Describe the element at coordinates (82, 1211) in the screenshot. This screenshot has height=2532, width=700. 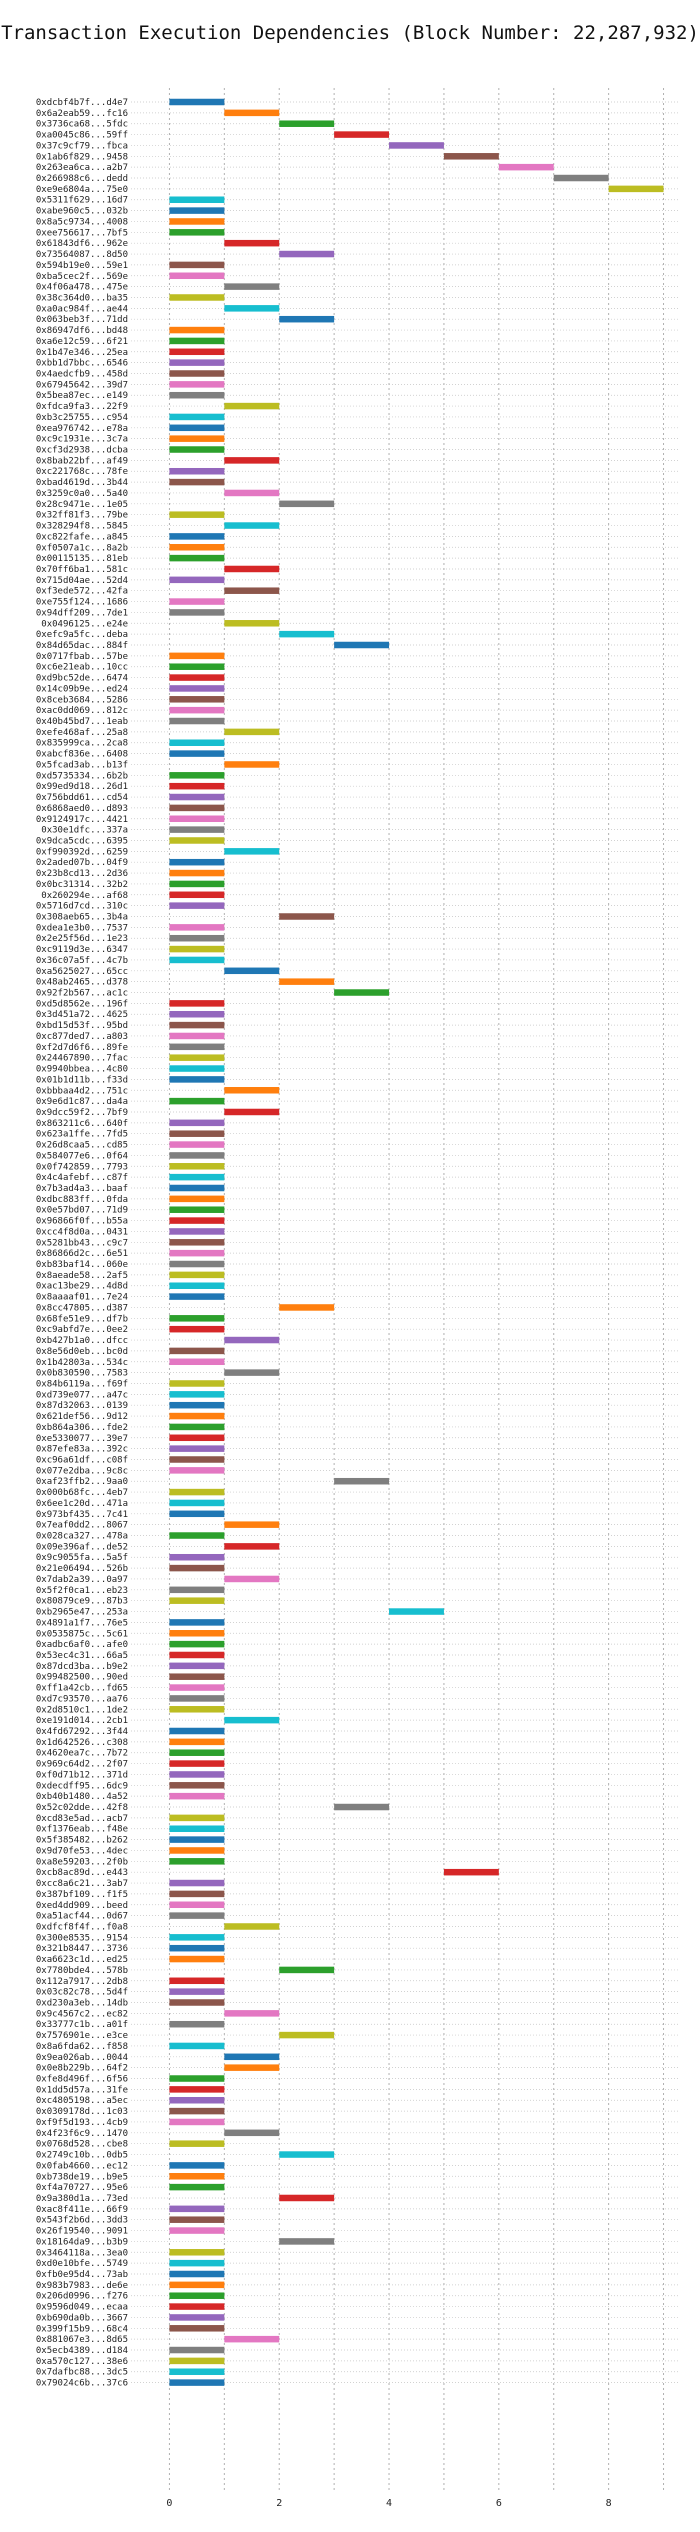
I see `transaction-label: 0x0e57bd07...71d9` at that location.